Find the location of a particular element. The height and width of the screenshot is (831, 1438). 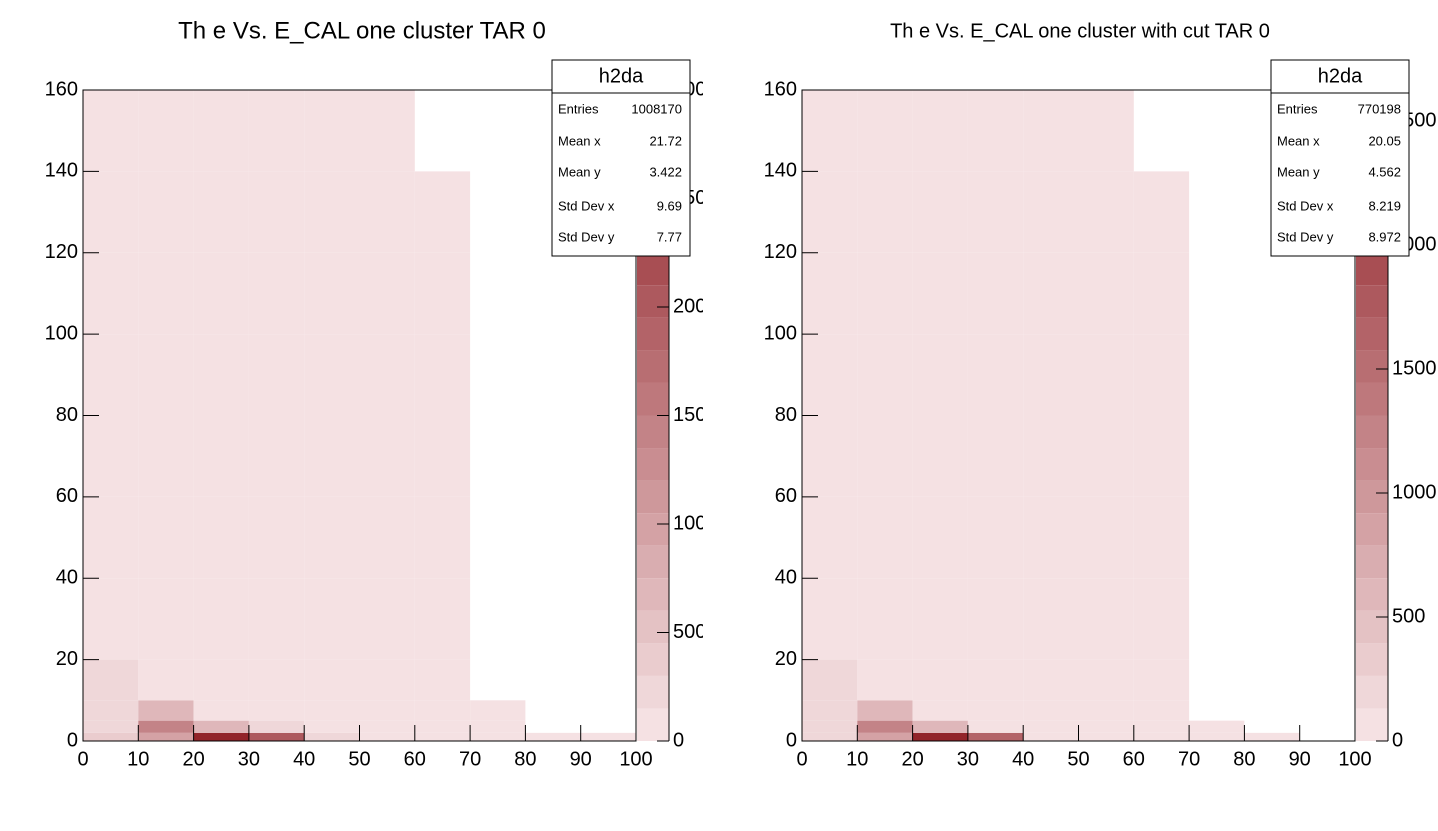

x-tick-label: 0 is located at coordinates (82, 759).